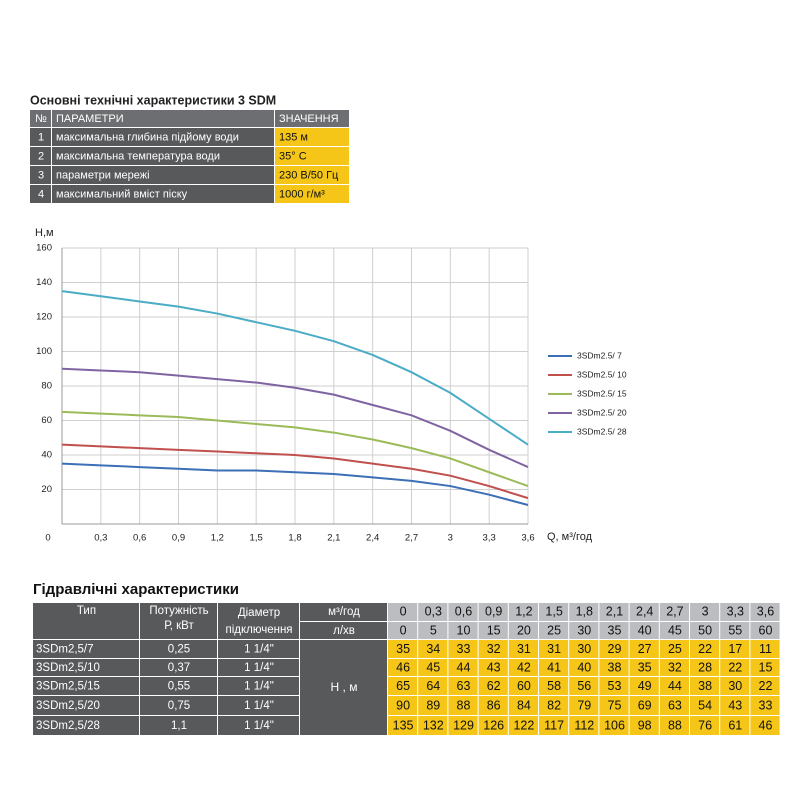  What do you see at coordinates (463, 611) in the screenshot?
I see `cell-text: 0,6` at bounding box center [463, 611].